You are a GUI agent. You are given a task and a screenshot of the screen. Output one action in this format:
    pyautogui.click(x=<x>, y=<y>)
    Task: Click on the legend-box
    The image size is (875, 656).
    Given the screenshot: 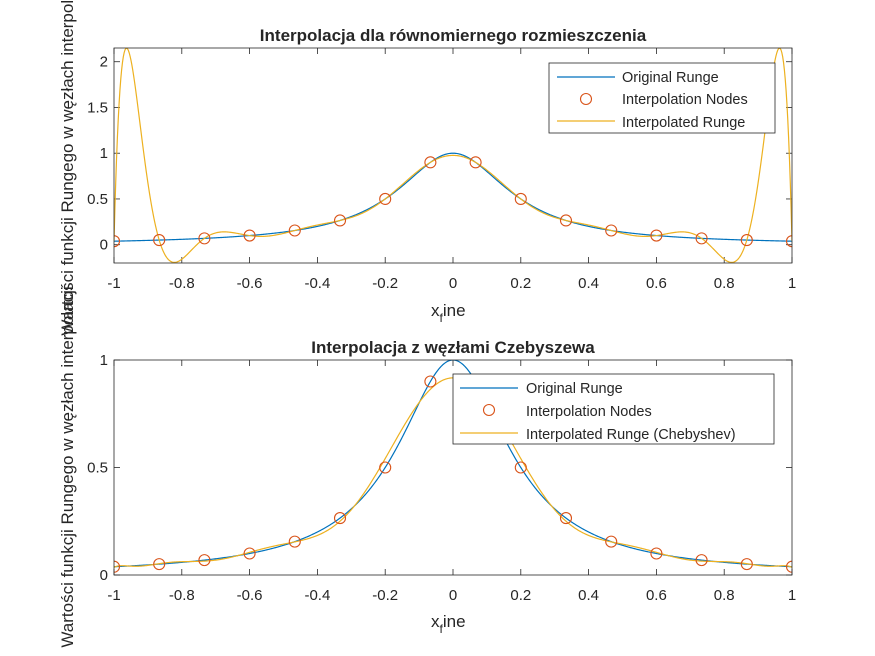 What is the action you would take?
    pyautogui.click(x=613, y=409)
    